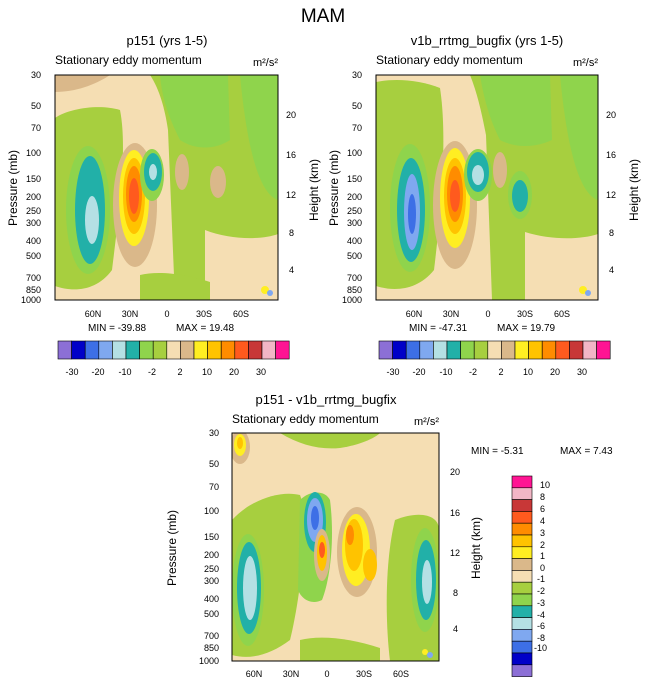 The image size is (647, 688). Describe the element at coordinates (392, 372) in the screenshot. I see `colorbar-label: -30` at that location.